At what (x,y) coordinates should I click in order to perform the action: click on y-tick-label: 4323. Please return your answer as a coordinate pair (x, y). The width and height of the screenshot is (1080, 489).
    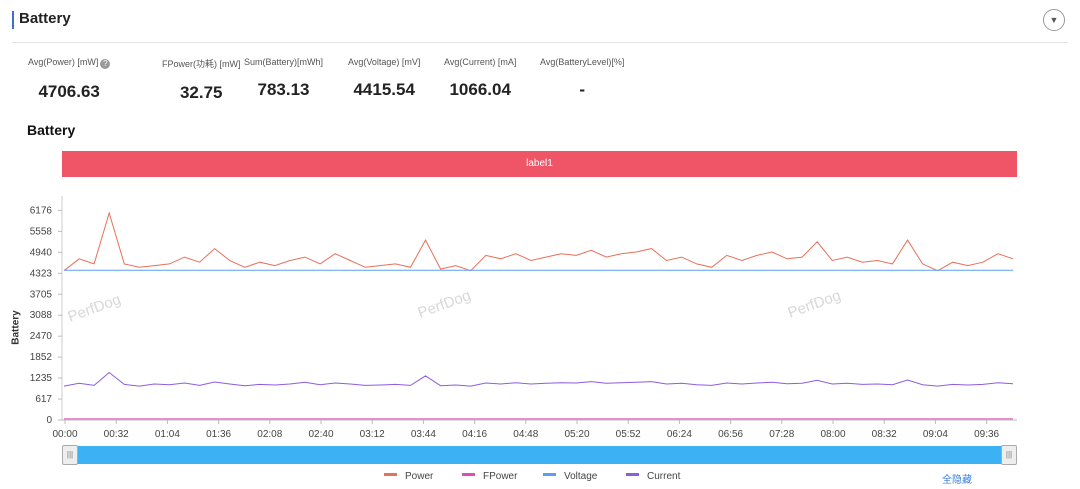
    Looking at the image, I should click on (41, 273).